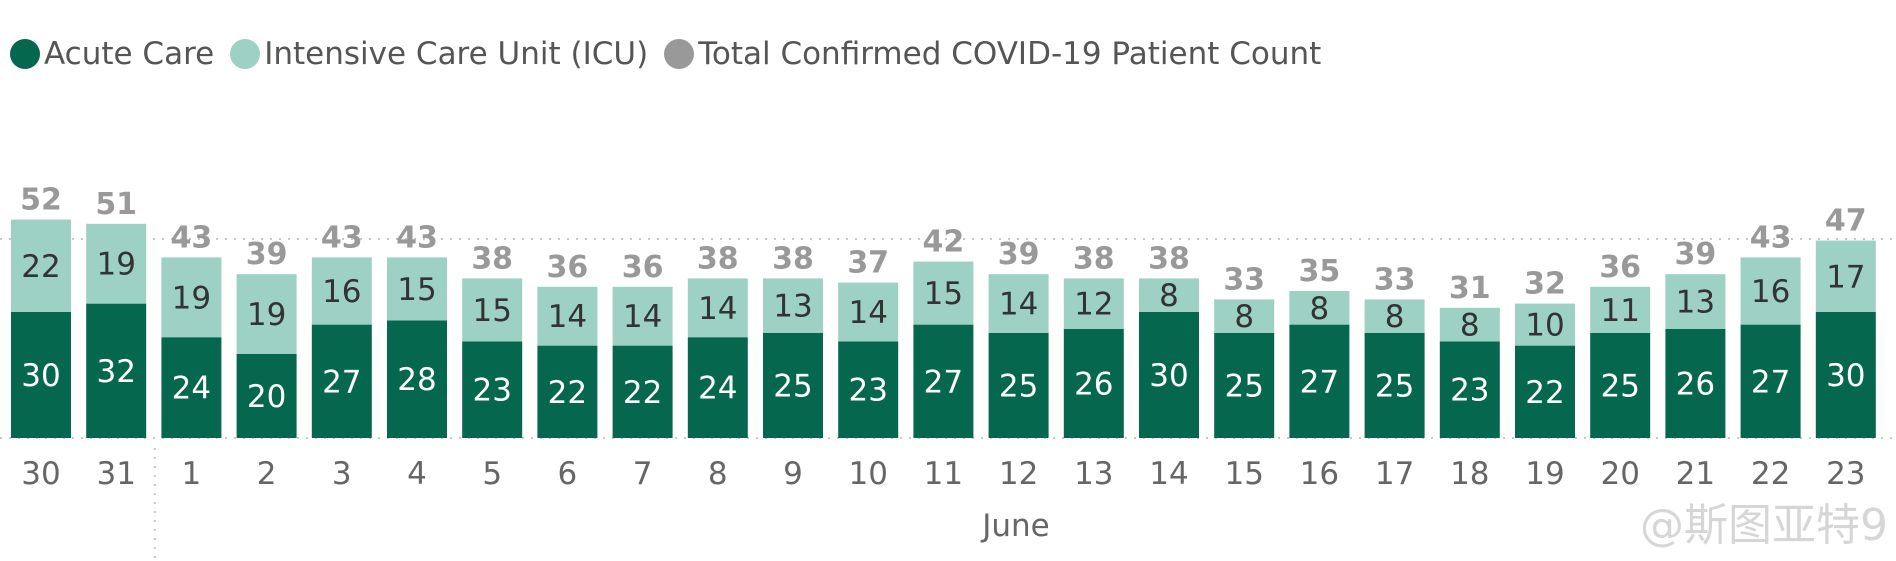 The image size is (1896, 561). I want to click on label-acute-care-9: 25, so click(792, 387).